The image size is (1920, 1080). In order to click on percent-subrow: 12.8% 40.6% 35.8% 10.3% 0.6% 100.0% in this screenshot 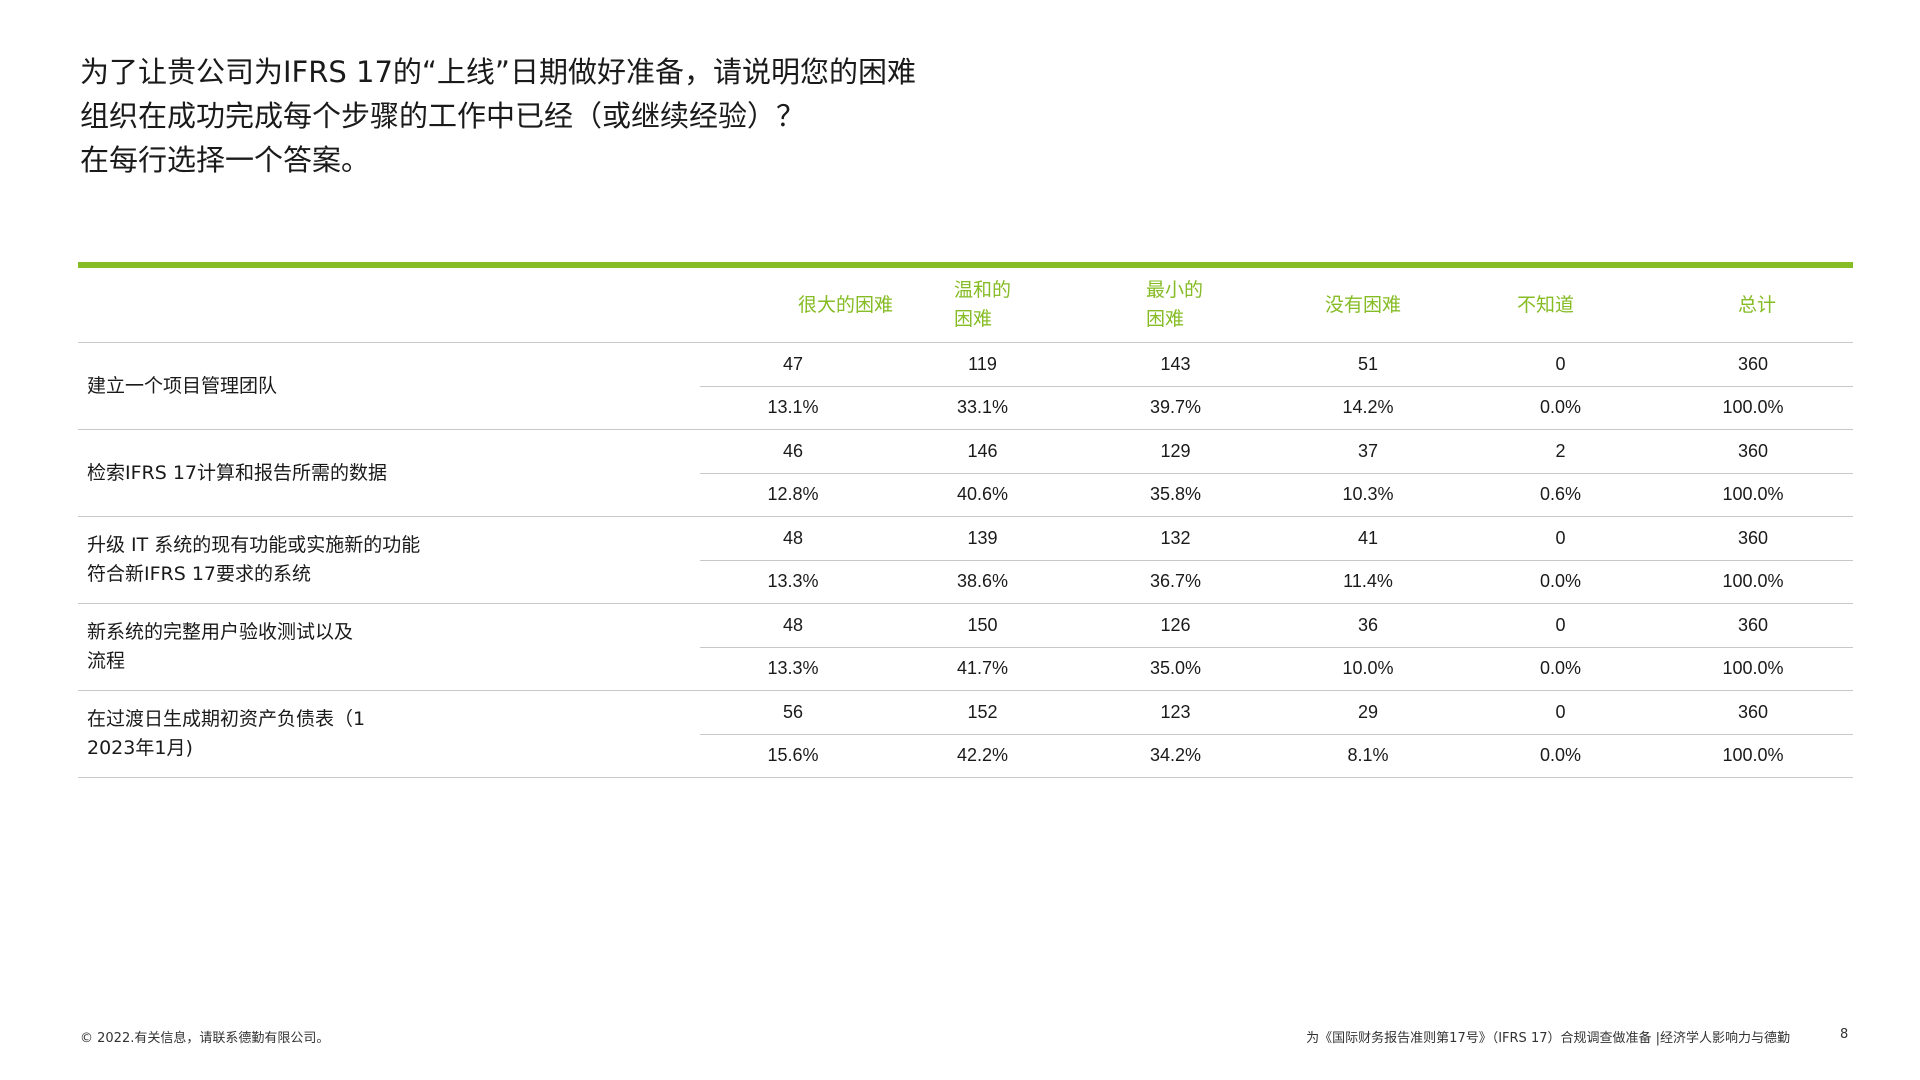, I will do `click(1276, 495)`.